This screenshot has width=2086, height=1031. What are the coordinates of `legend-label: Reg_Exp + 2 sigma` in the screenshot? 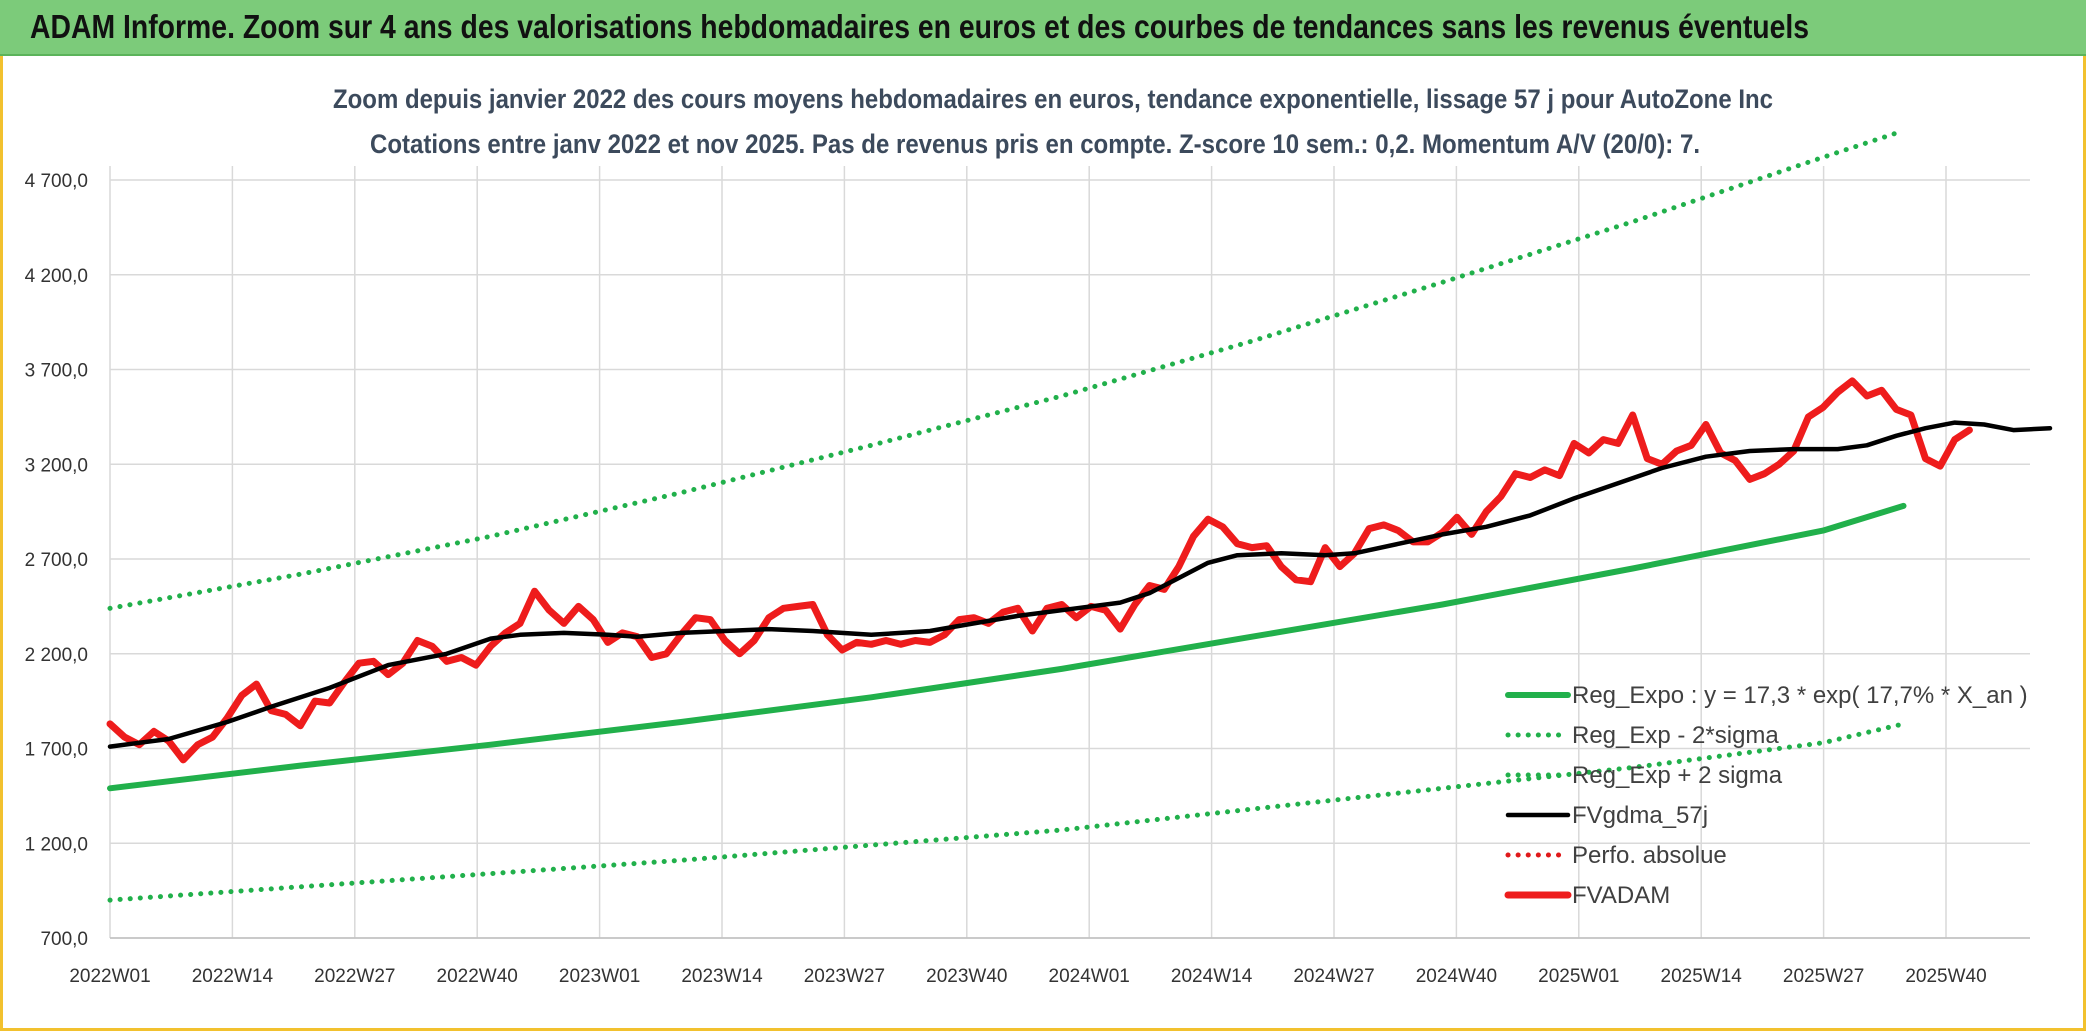 It's located at (1677, 775).